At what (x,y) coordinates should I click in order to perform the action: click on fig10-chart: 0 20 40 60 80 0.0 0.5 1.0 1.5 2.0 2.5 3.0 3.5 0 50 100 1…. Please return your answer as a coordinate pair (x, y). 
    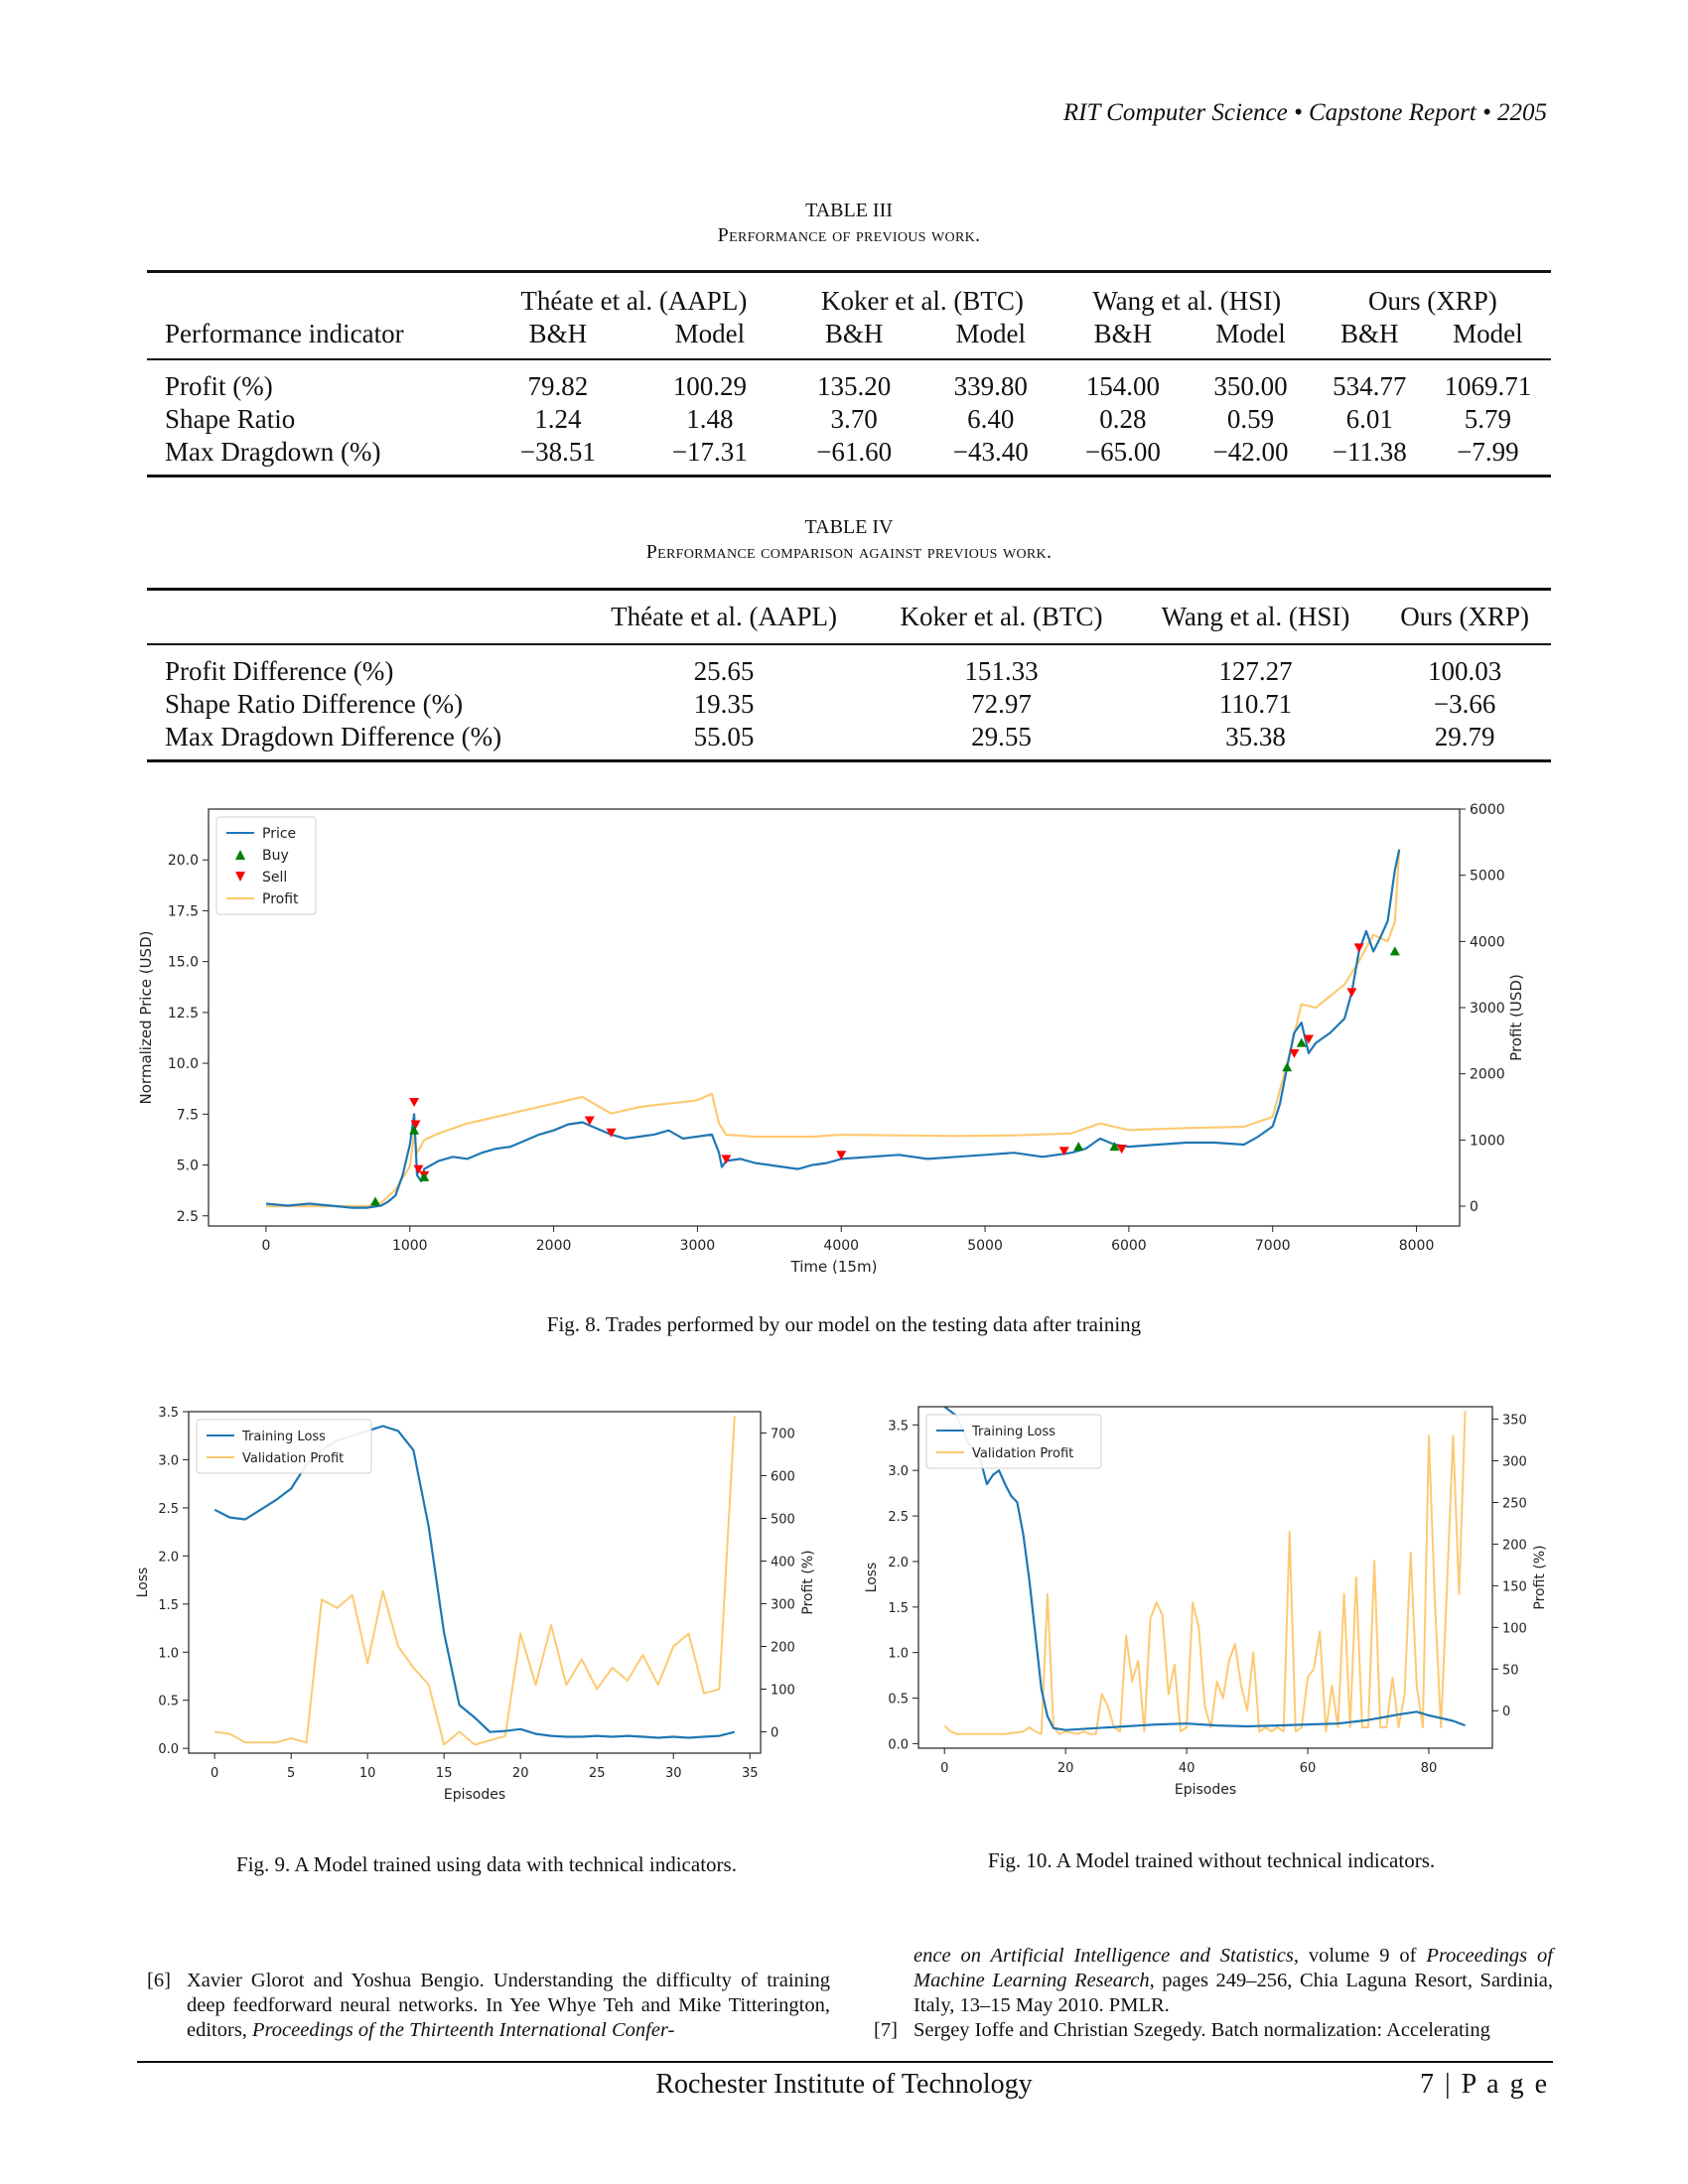
    Looking at the image, I should click on (1206, 1602).